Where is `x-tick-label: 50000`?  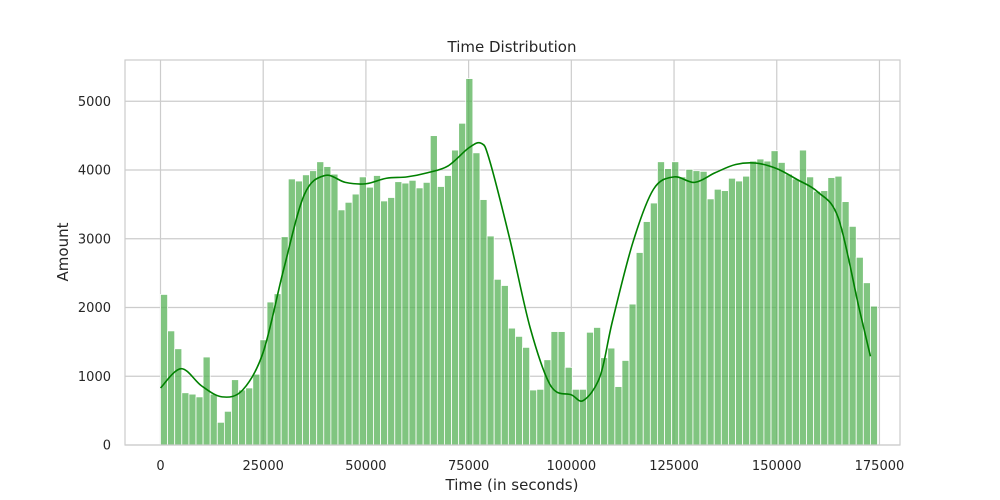 x-tick-label: 50000 is located at coordinates (365, 466).